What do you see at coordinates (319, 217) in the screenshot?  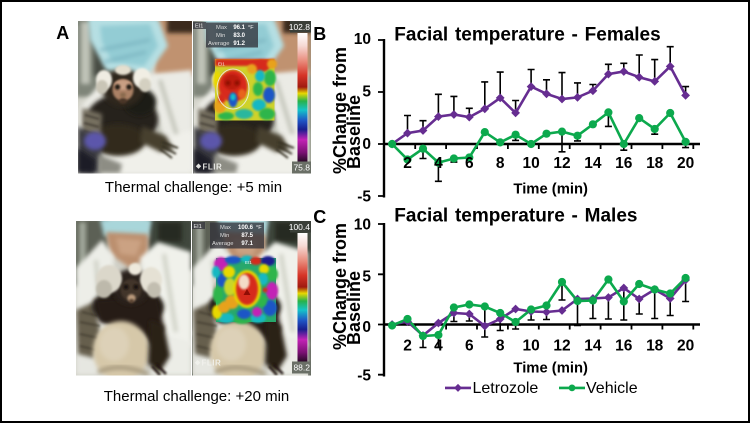 I see `svg-text: C` at bounding box center [319, 217].